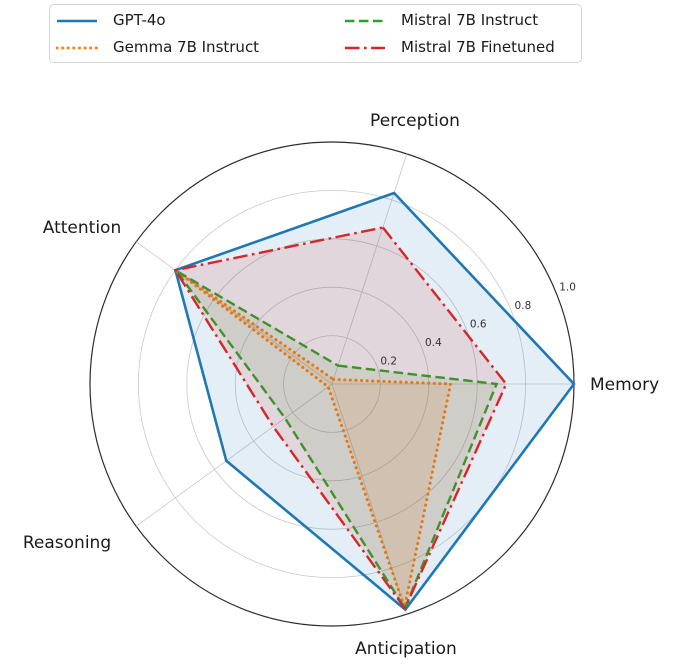 The image size is (689, 667). I want to click on legend-label: GPT-4o, so click(139, 20).